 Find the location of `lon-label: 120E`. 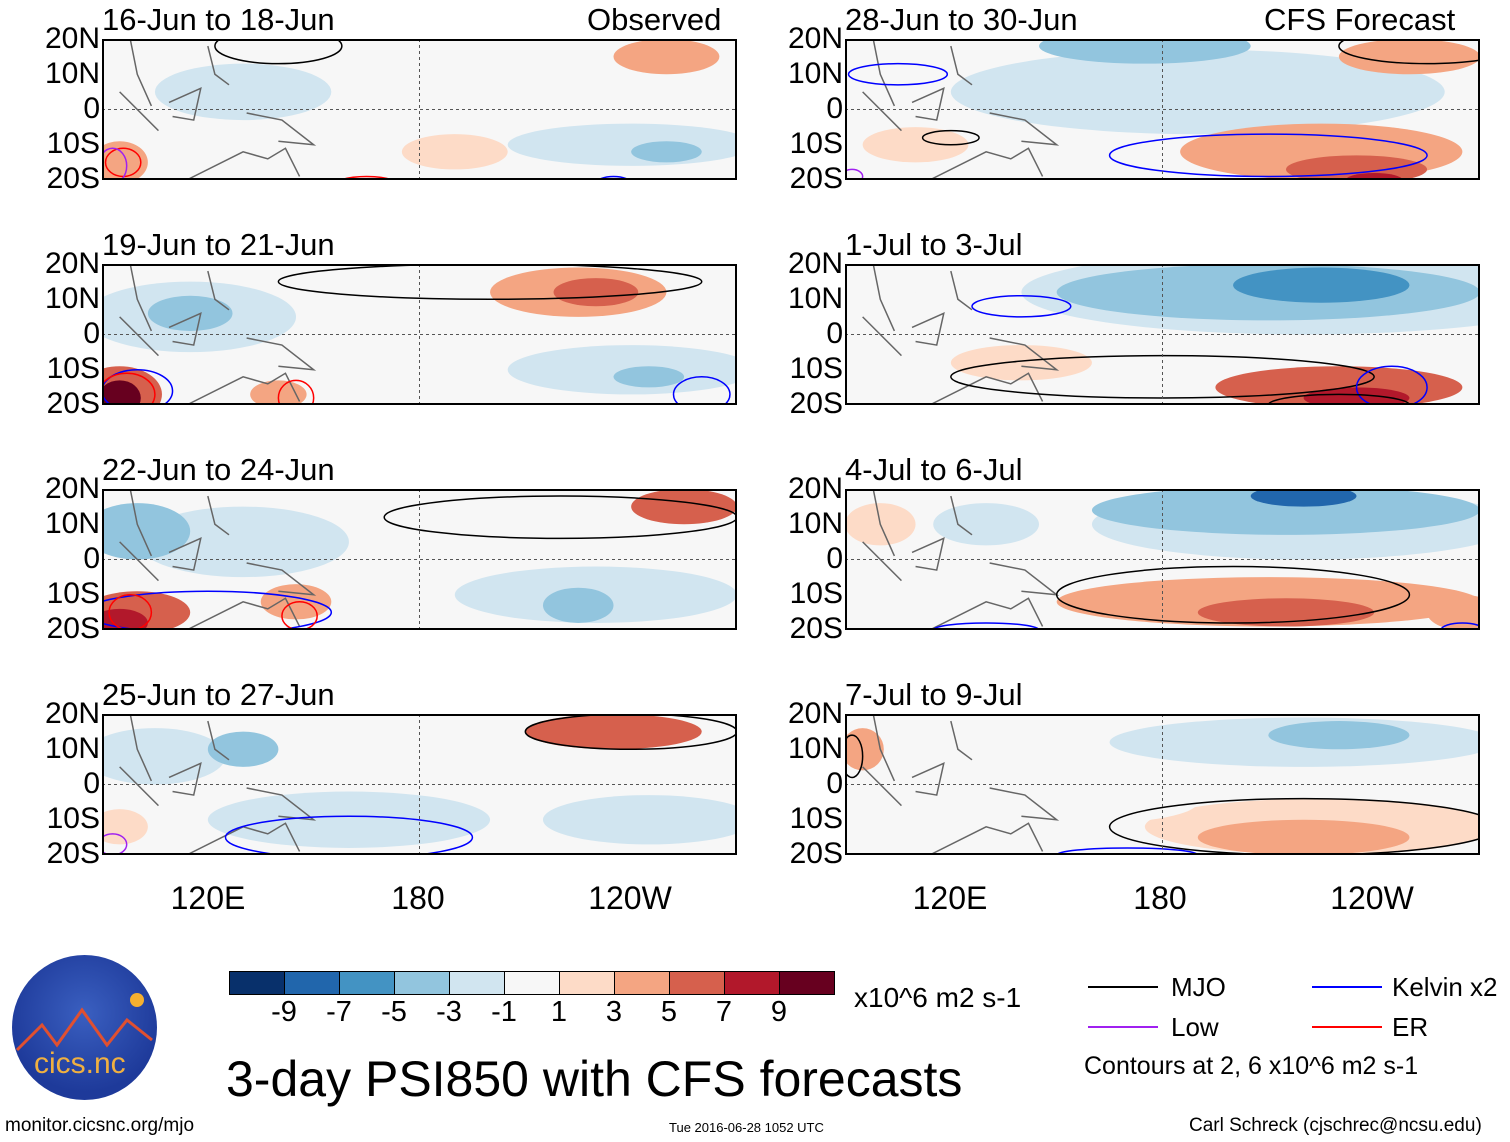

lon-label: 120E is located at coordinates (208, 898).